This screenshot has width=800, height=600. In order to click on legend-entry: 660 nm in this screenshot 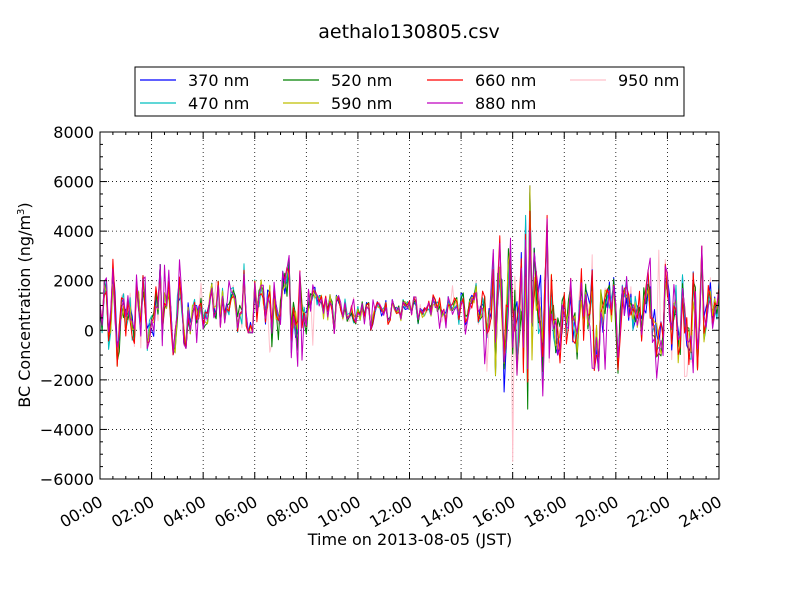, I will do `click(481, 80)`.